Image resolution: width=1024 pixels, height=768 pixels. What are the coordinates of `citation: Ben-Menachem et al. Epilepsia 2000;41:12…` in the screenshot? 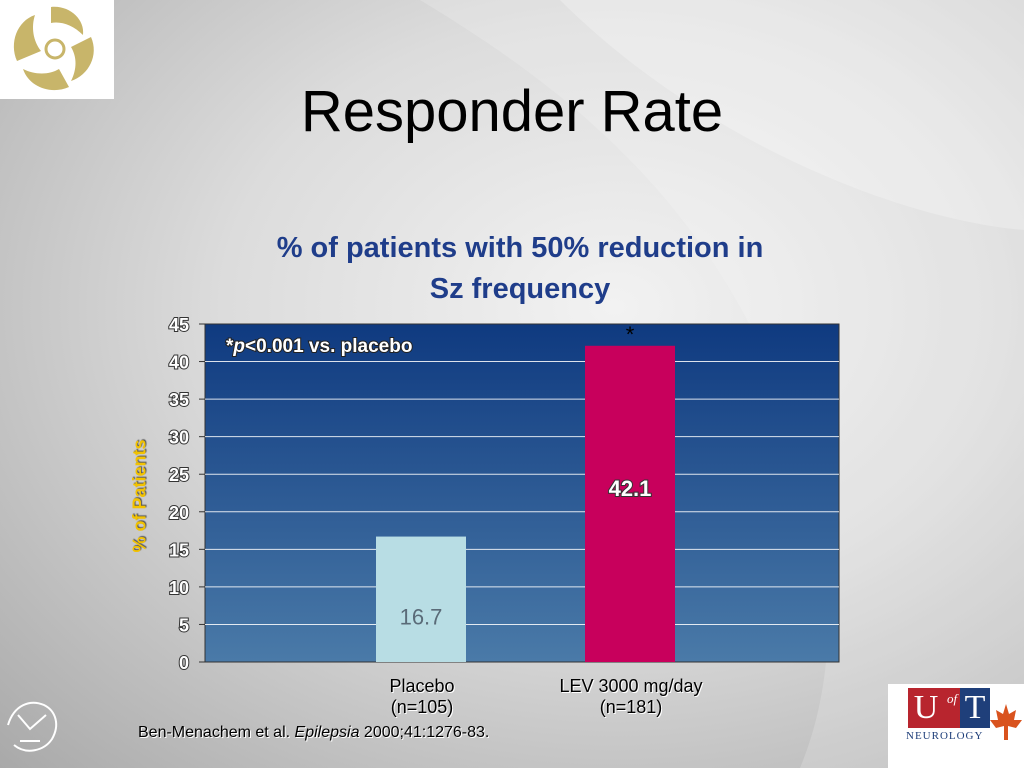 It's located at (313, 733).